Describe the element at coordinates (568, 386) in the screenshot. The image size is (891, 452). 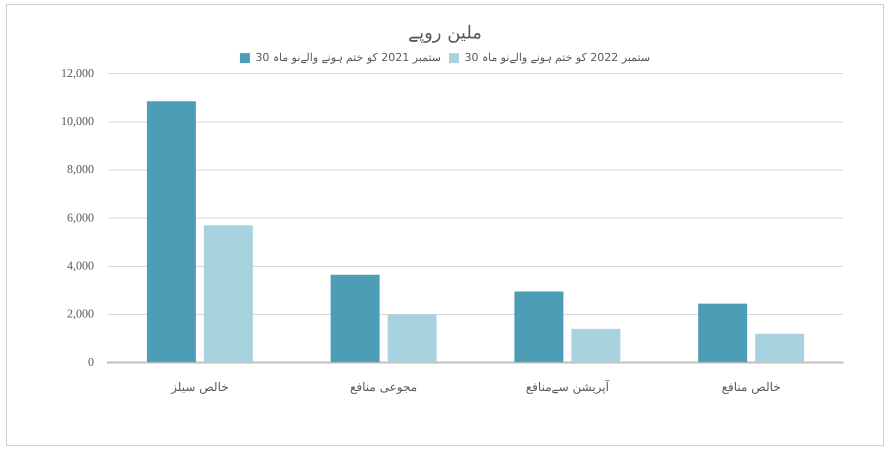
I see `x-tick-label: آپریشن سےمنافع` at that location.